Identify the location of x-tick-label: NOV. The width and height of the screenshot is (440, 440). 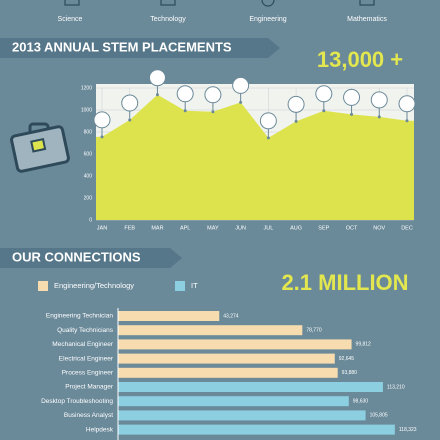
(379, 228).